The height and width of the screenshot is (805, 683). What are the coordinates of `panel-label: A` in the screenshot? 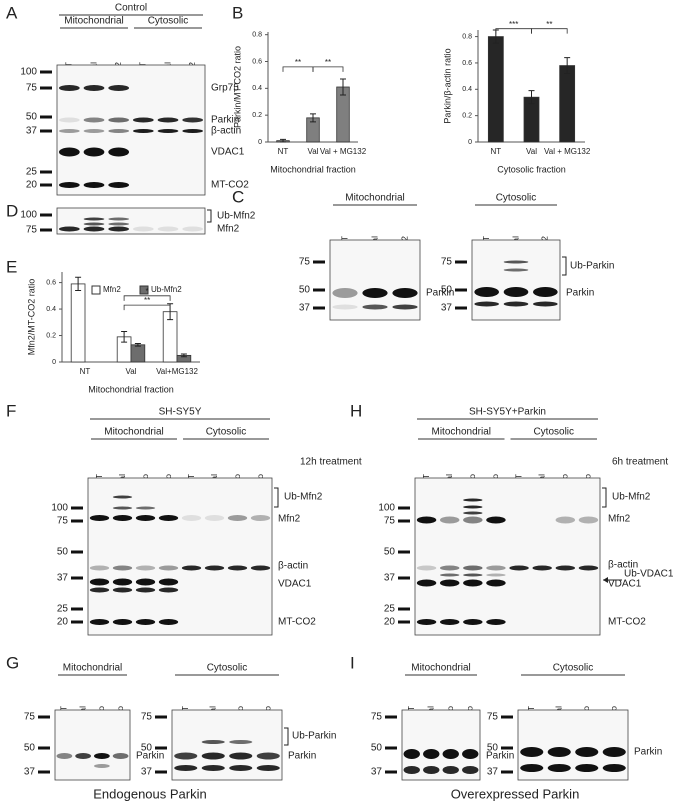 It's located at (12, 12).